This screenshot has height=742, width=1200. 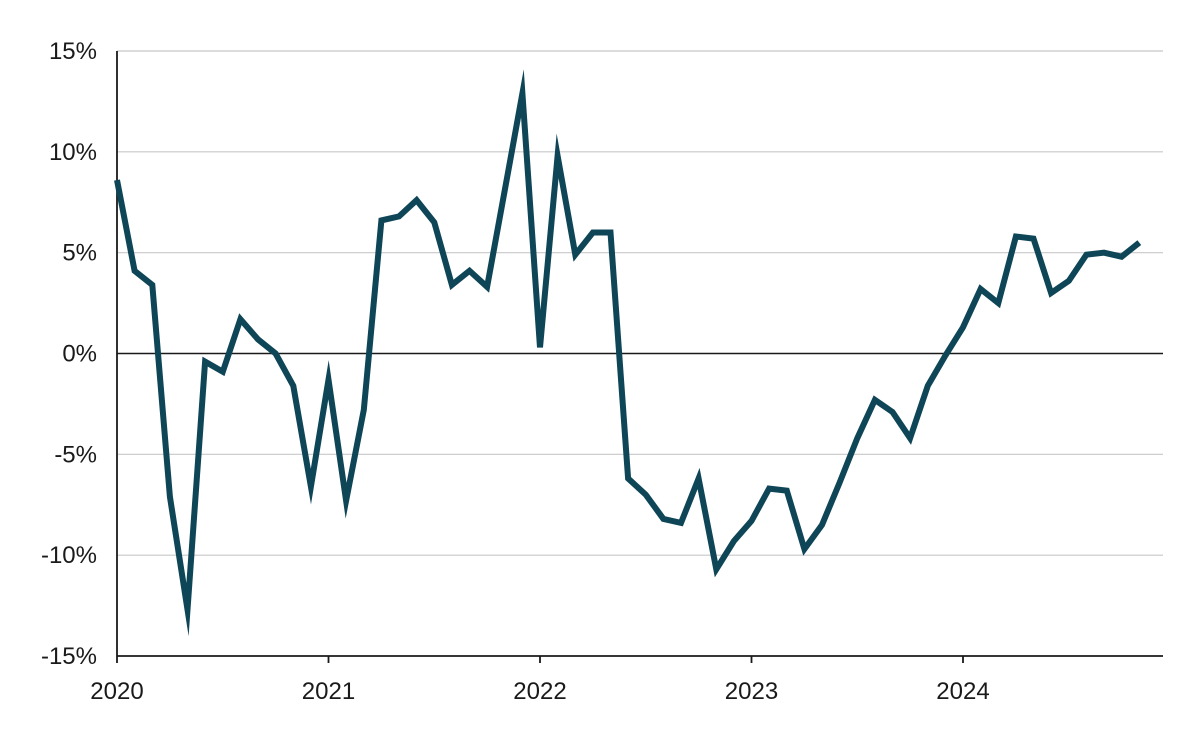 I want to click on x-tick-label: 2024, so click(x=962, y=691).